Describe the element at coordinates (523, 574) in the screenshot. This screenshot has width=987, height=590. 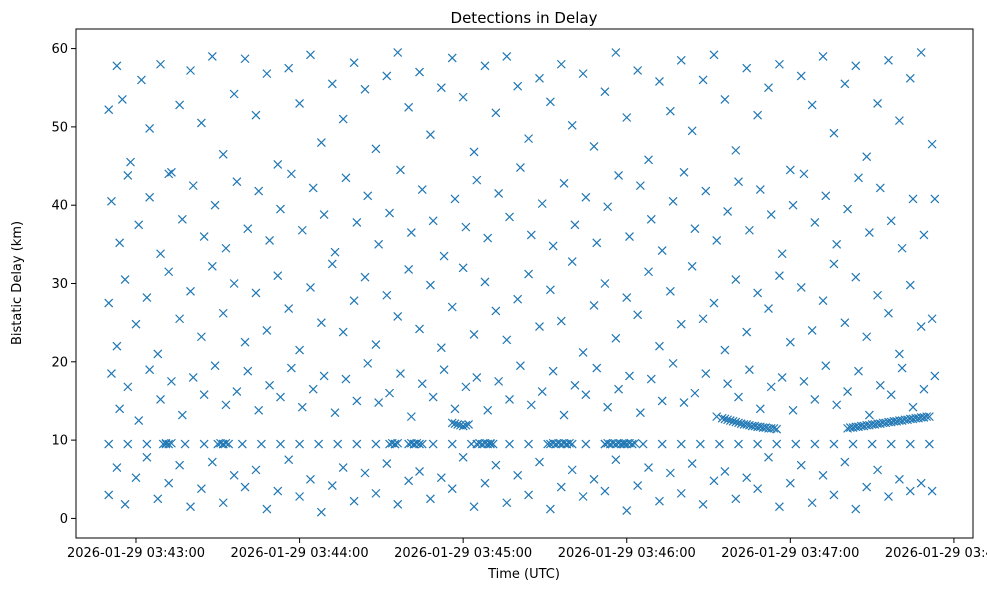
I see `x-axis-label: Time (UTC)` at that location.